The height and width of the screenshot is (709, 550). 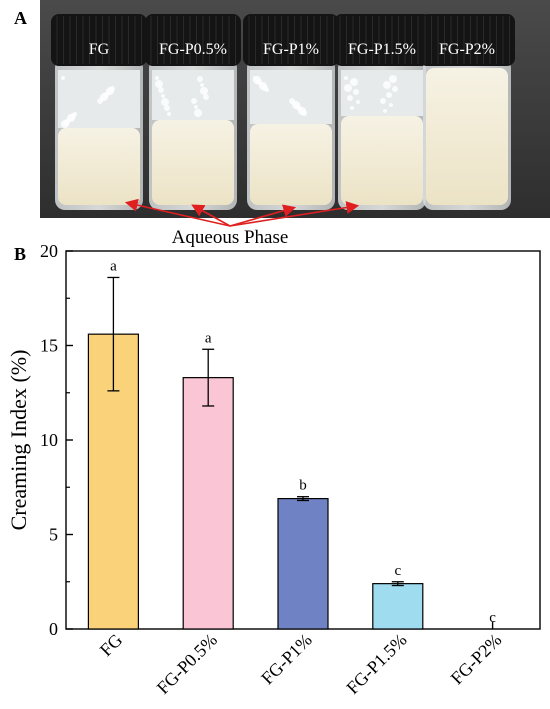 What do you see at coordinates (111, 645) in the screenshot?
I see `x-tick-label: FG` at bounding box center [111, 645].